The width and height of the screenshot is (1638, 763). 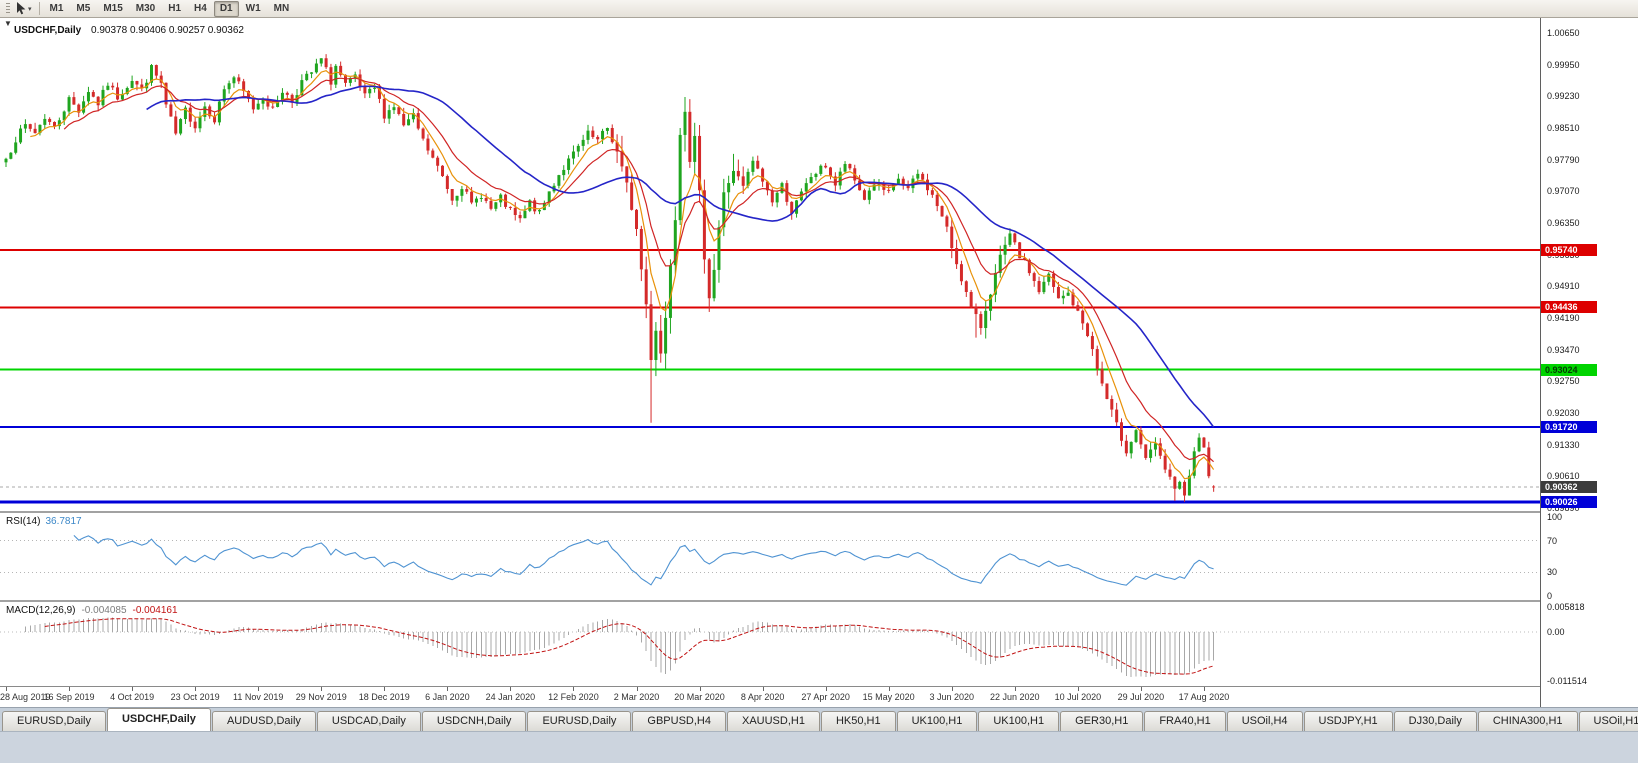 What do you see at coordinates (8, 8) in the screenshot?
I see `toolbar-grip` at bounding box center [8, 8].